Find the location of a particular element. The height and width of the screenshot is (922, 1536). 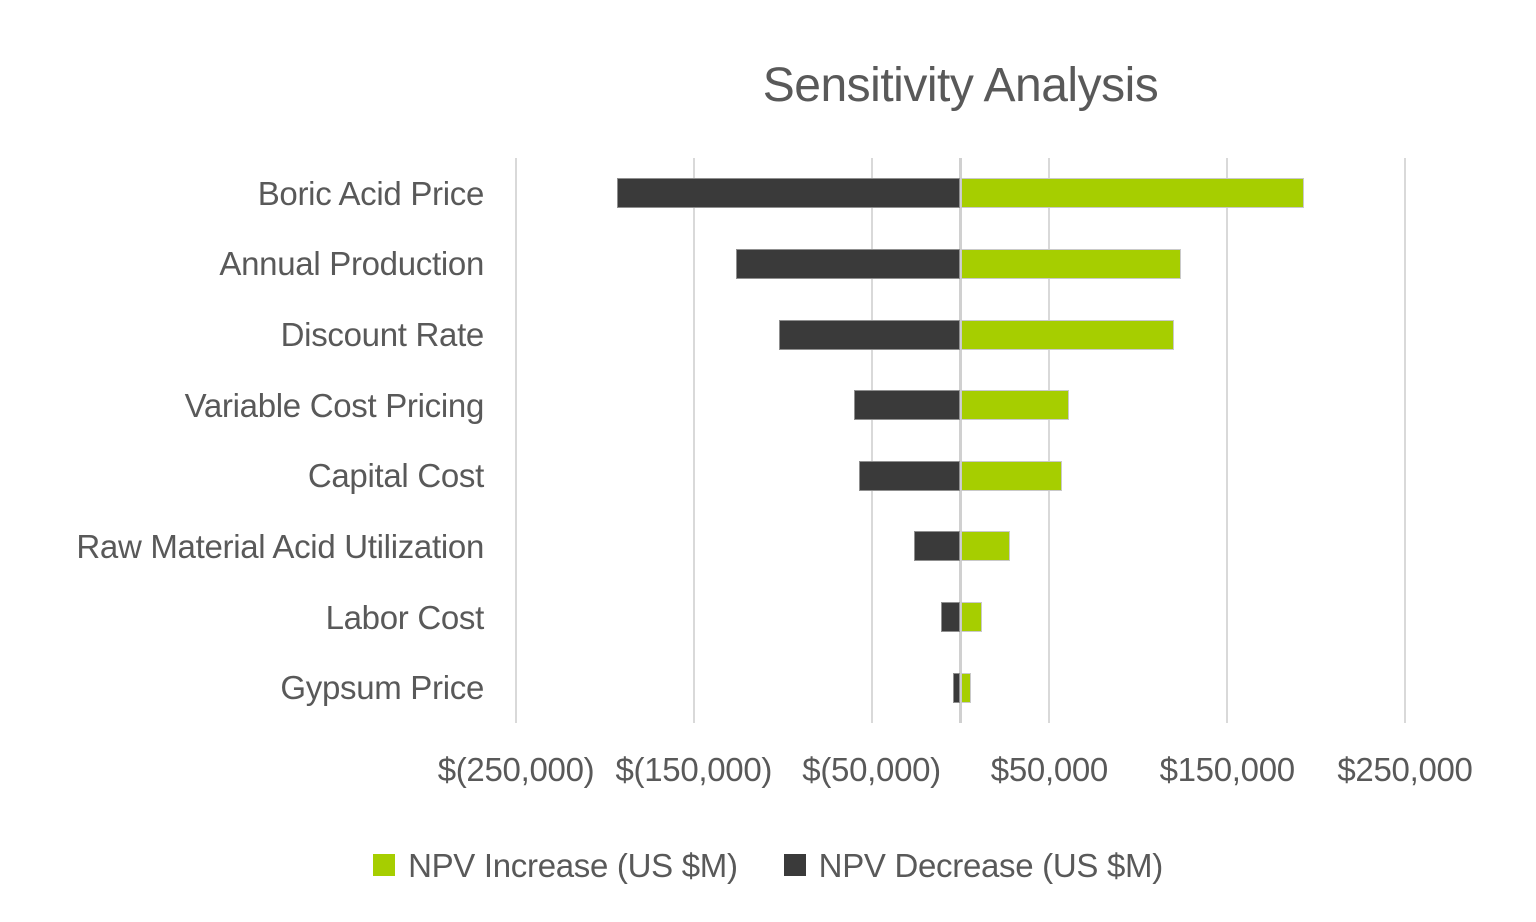

legend-label-npv-increase: NPV Increase (US $M) is located at coordinates (573, 865).